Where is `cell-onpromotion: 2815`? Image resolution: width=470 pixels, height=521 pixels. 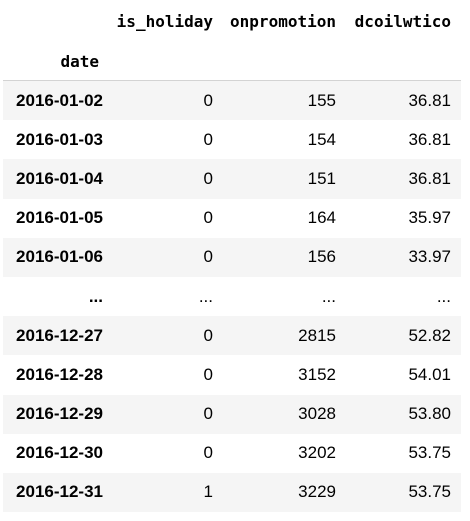 cell-onpromotion: 2815 is located at coordinates (317, 335).